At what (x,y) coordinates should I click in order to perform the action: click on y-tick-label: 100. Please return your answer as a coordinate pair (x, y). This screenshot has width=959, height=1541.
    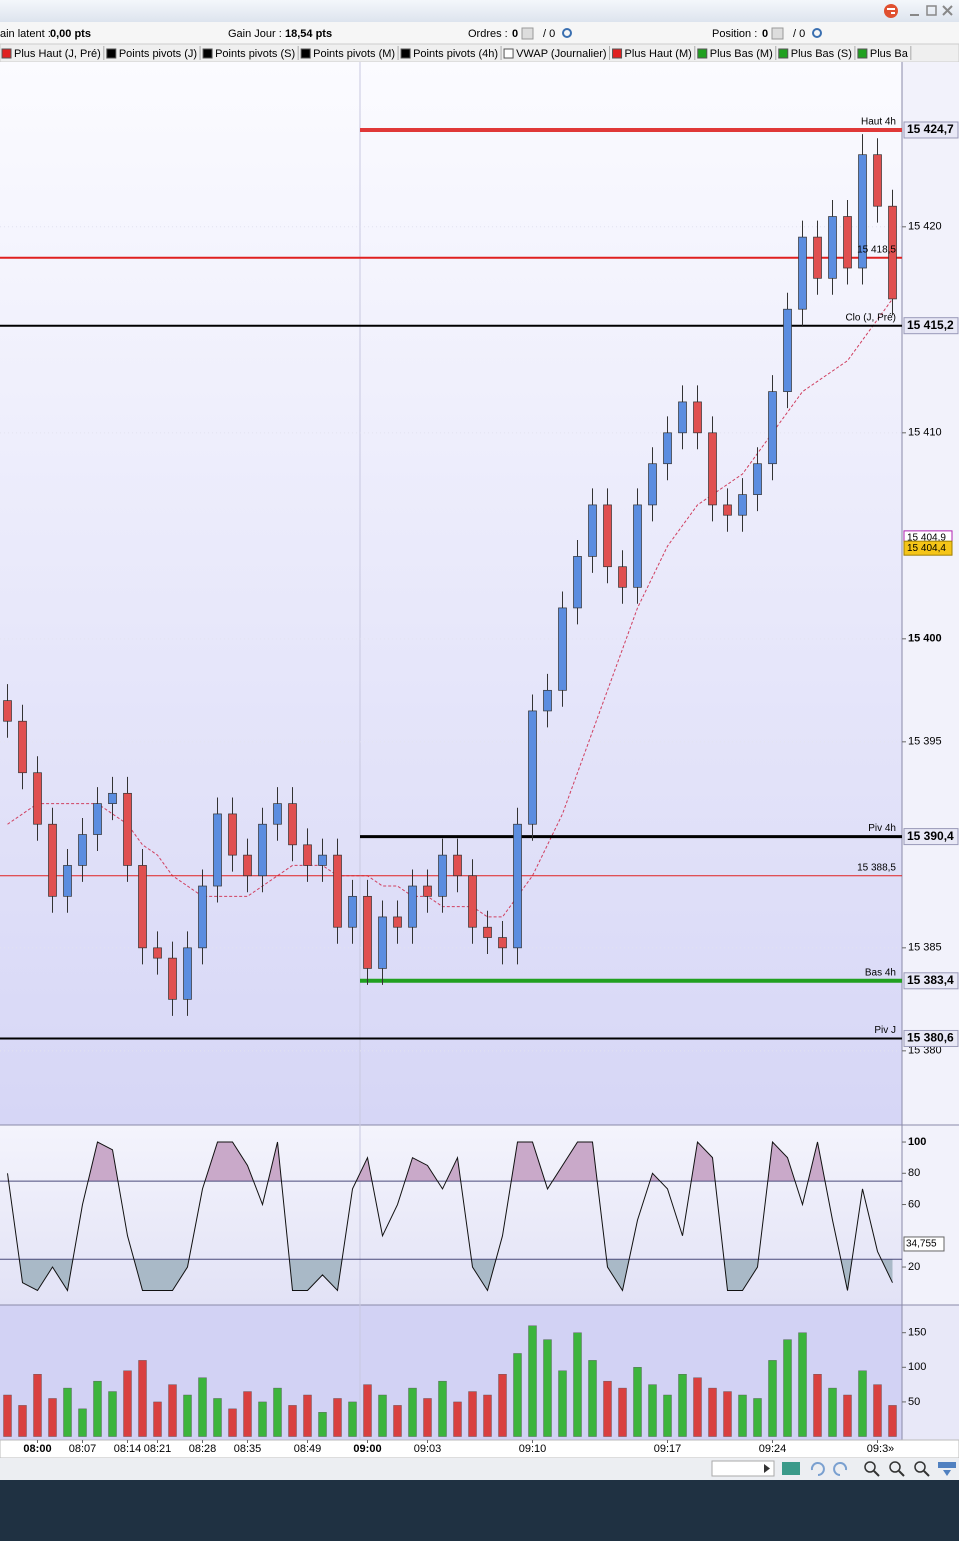
    Looking at the image, I should click on (917, 1142).